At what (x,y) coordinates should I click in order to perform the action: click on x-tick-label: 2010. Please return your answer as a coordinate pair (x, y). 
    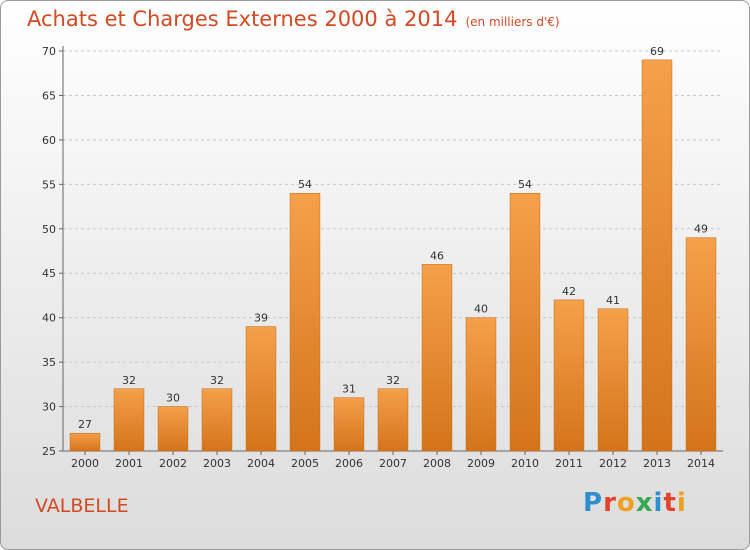
    Looking at the image, I should click on (525, 463).